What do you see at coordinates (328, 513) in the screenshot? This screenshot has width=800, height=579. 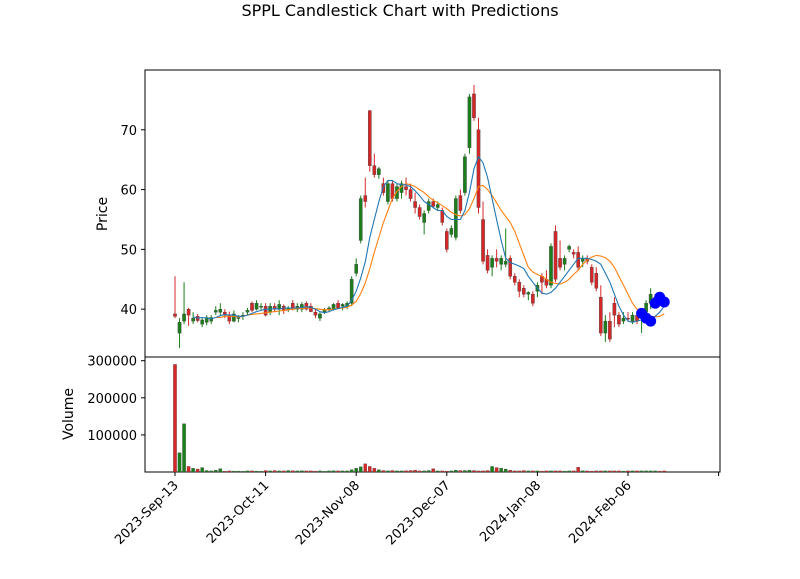 I see `x-tick-label: 2023-Nov-08` at bounding box center [328, 513].